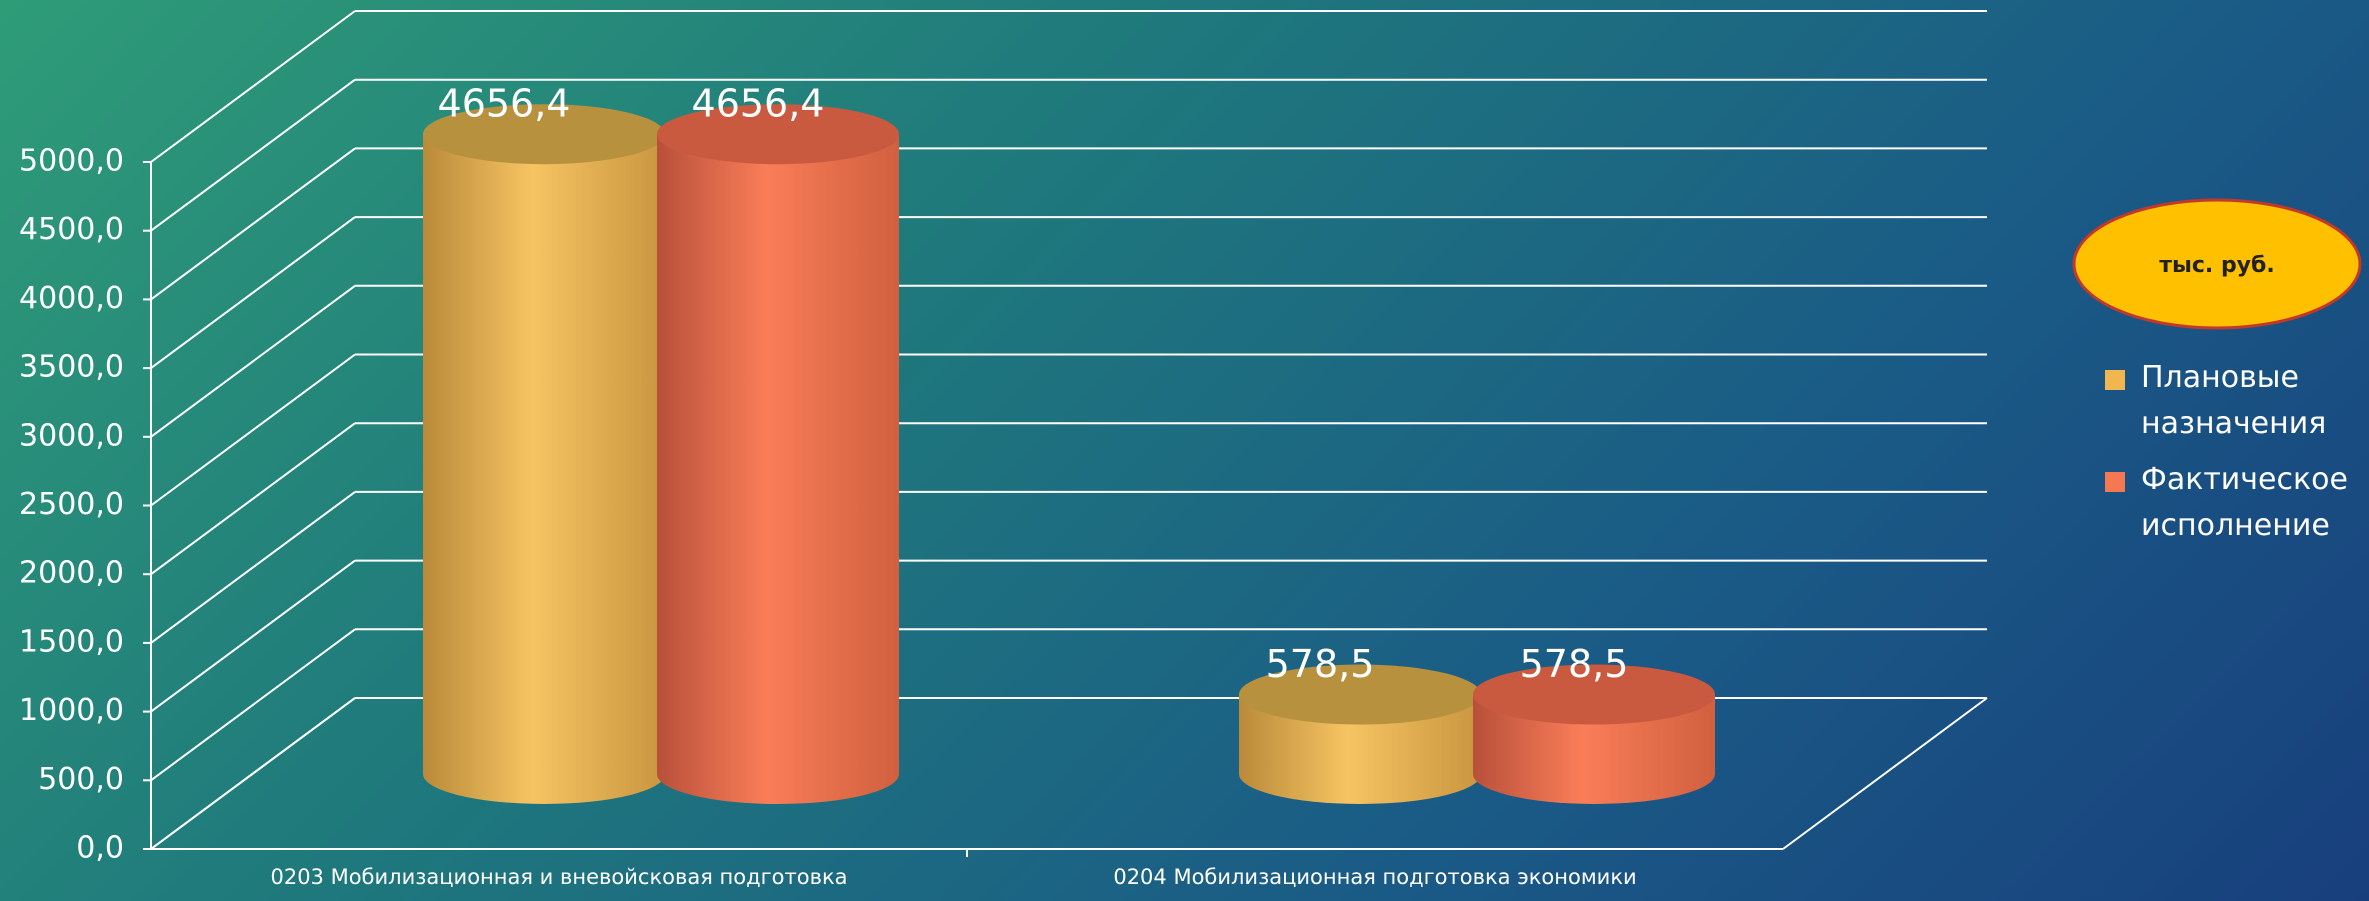 The width and height of the screenshot is (2369, 901). I want to click on y-tick-label: 4000,0, so click(71, 298).